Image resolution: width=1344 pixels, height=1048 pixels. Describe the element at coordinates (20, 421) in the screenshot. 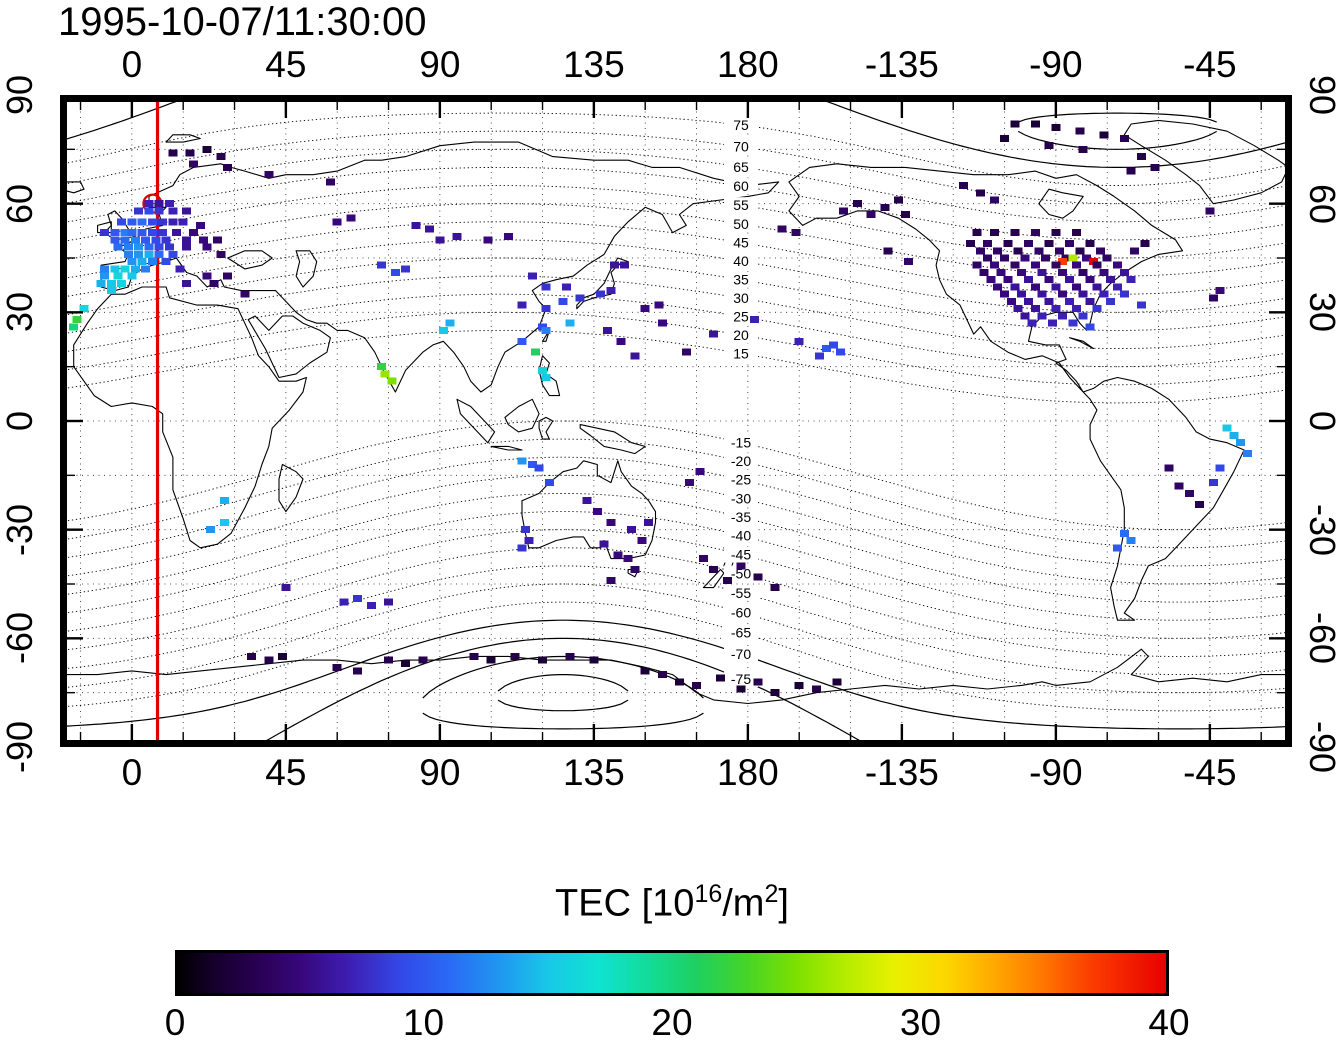

I see `lat-tick-label-left: 0` at that location.